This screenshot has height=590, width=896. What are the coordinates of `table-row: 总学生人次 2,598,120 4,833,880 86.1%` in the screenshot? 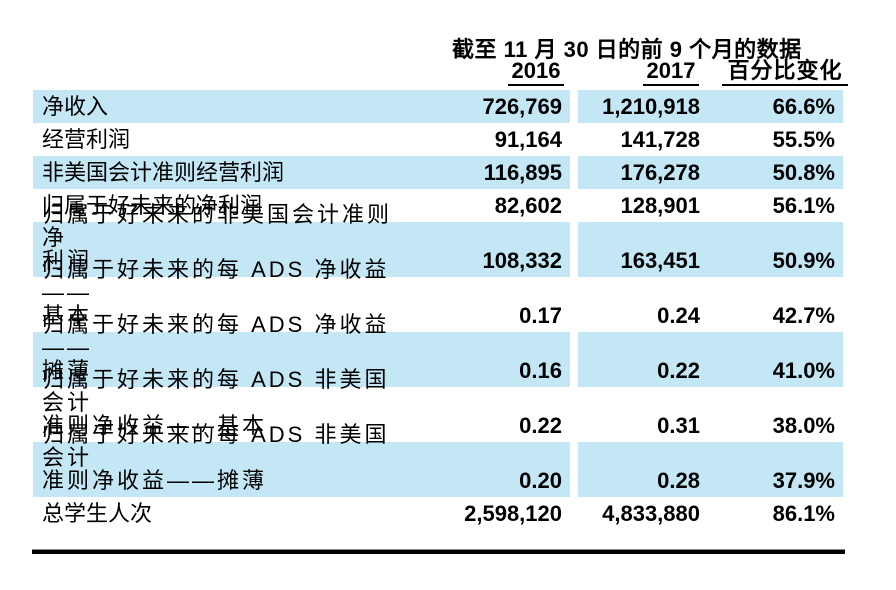 It's located at (438, 513).